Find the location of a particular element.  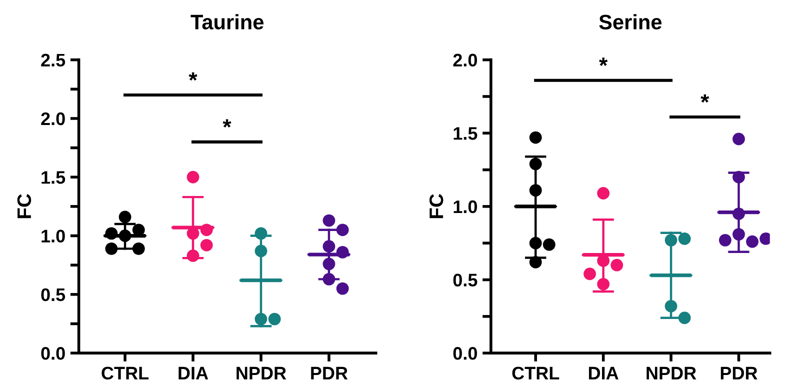

chart-title: Taurine is located at coordinates (227, 22).